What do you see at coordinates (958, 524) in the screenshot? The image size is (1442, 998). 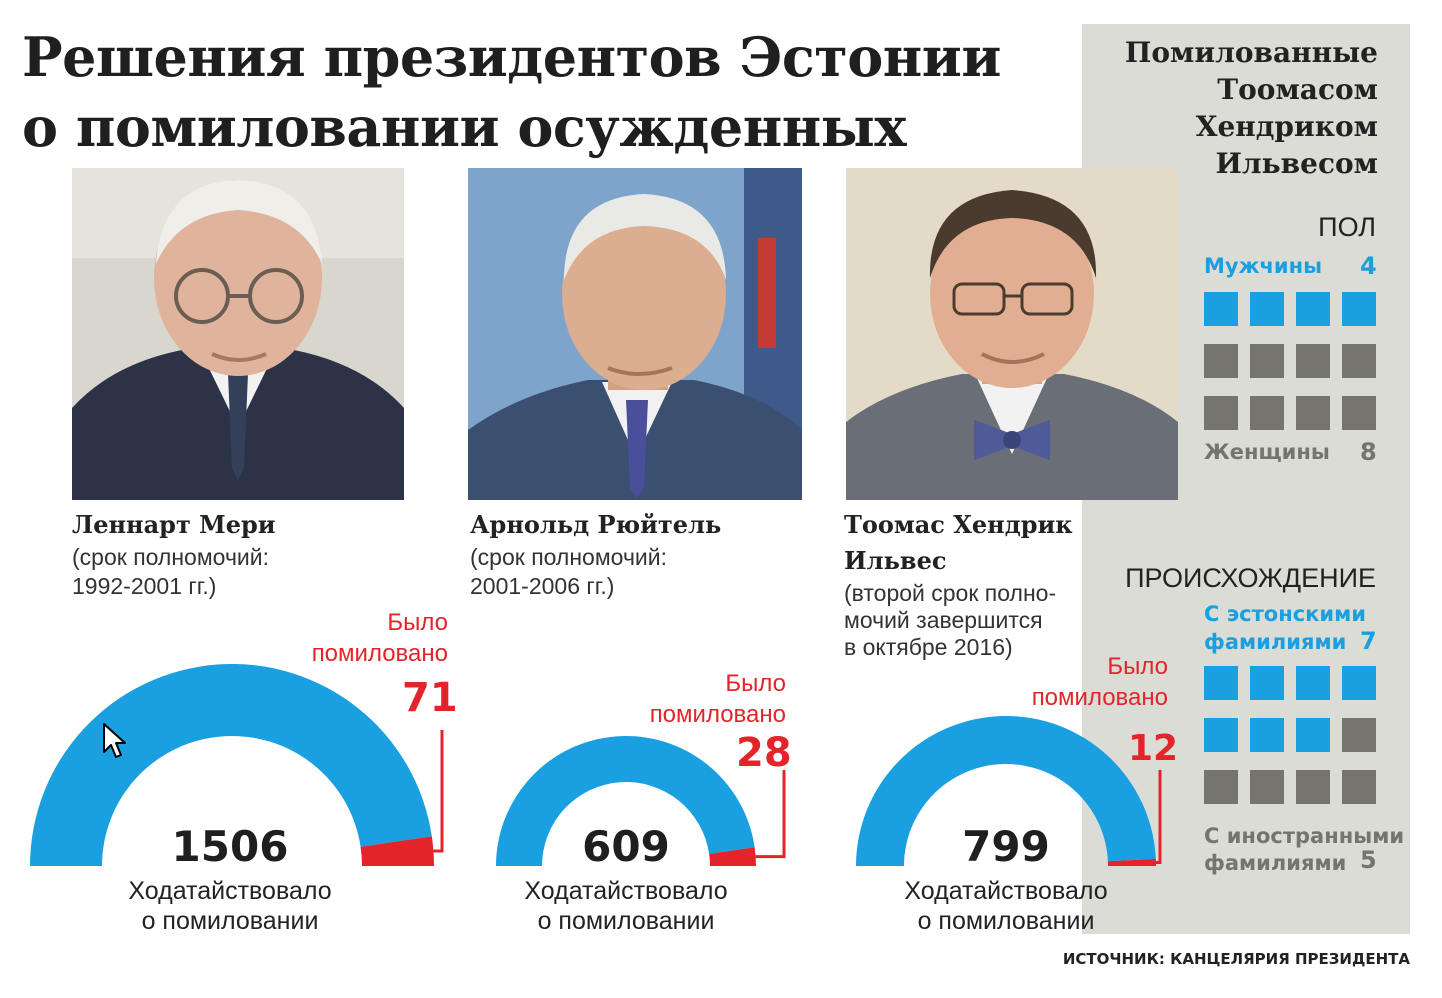 I see `president-3-name-line-1: Тоомас Хендрик` at bounding box center [958, 524].